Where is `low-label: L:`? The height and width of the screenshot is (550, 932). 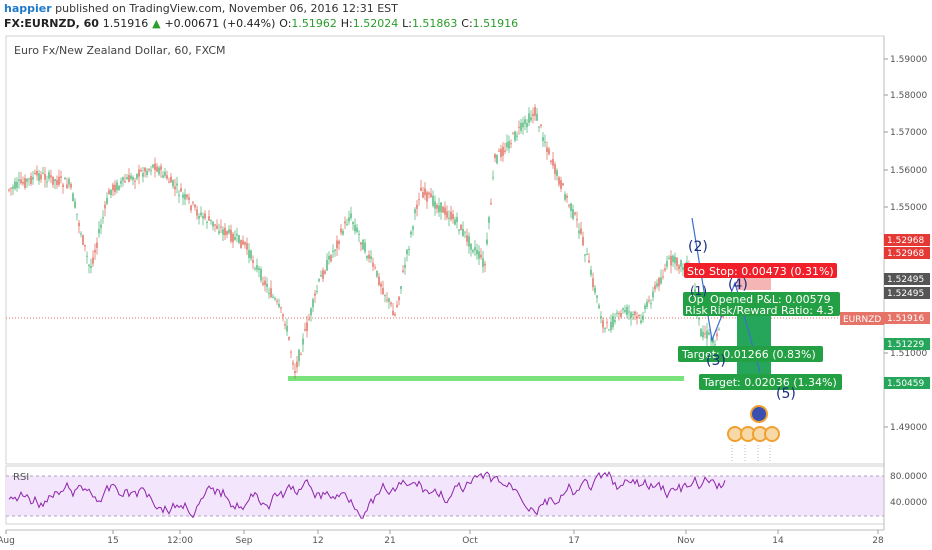
low-label: L: is located at coordinates (407, 23).